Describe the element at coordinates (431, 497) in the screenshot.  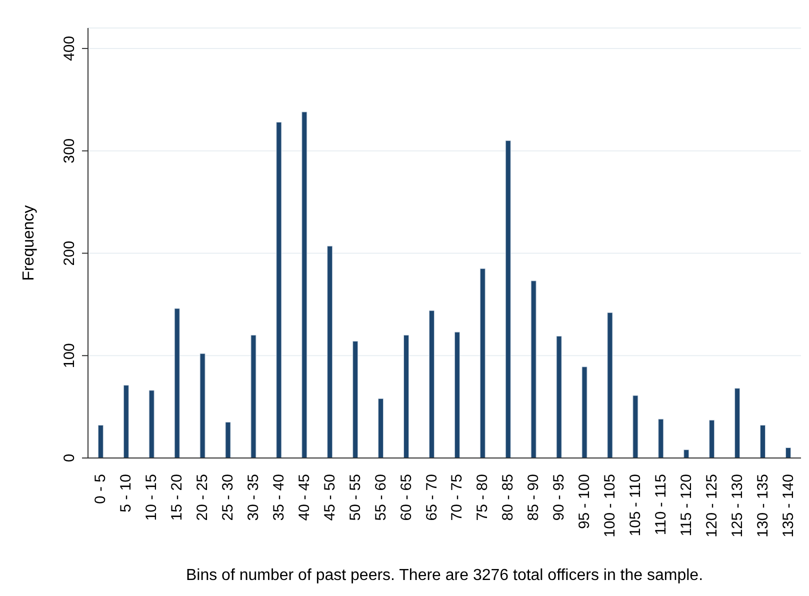
I see `x-tick-label: 65 - 70` at that location.